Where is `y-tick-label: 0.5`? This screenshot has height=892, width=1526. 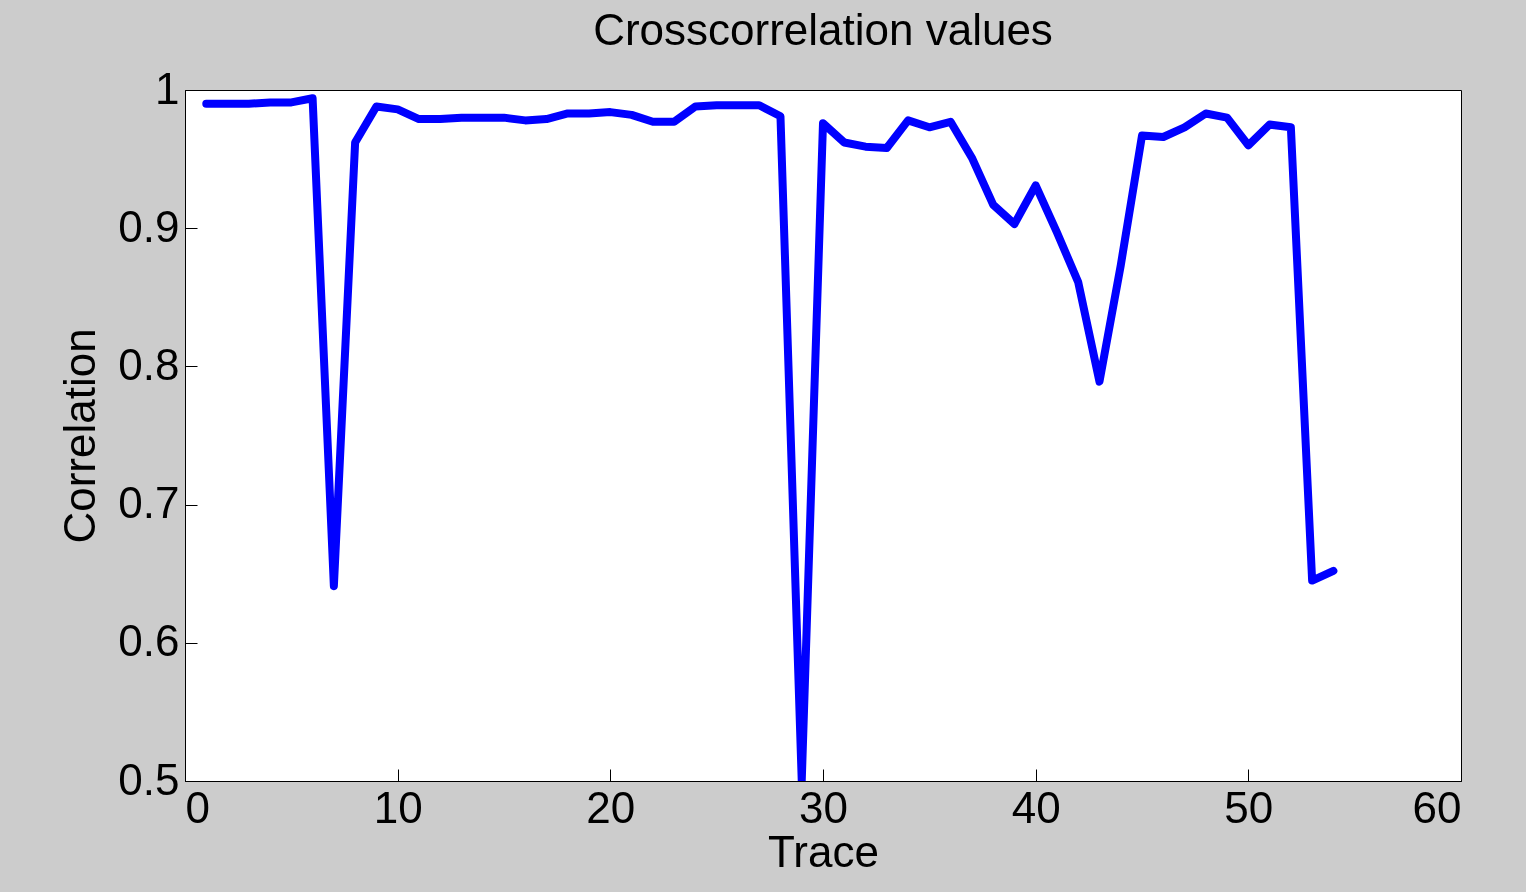 y-tick-label: 0.5 is located at coordinates (149, 779).